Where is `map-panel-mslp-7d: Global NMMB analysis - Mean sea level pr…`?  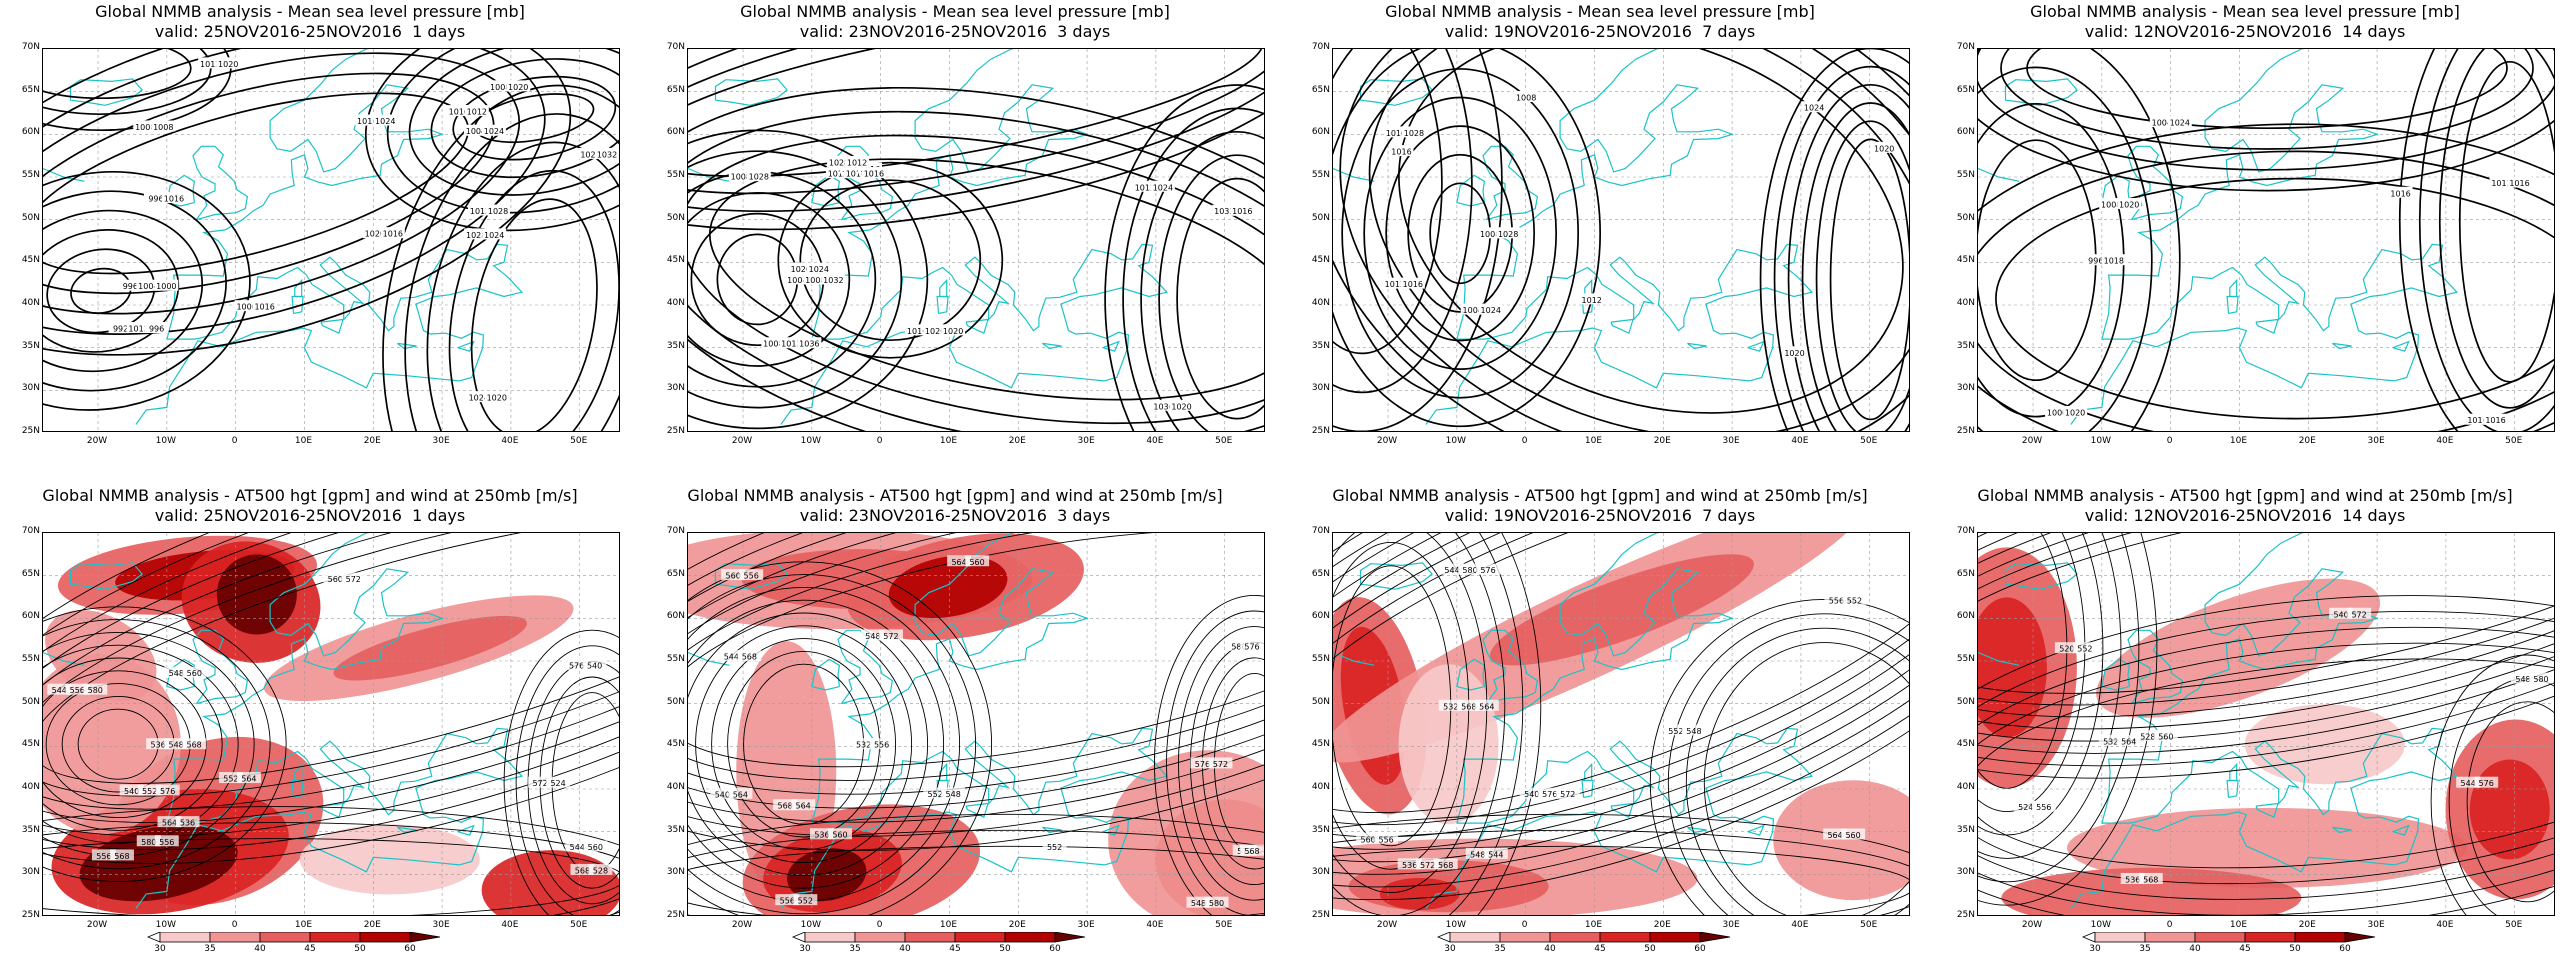
map-panel-mslp-7d: Global NMMB analysis - Mean sea level pr… is located at coordinates (1600, 235).